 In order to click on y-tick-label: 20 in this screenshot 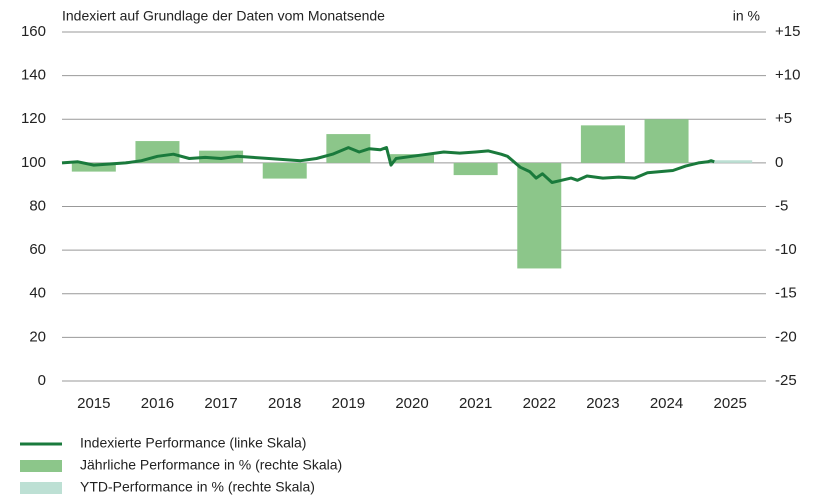, I will do `click(37, 336)`.